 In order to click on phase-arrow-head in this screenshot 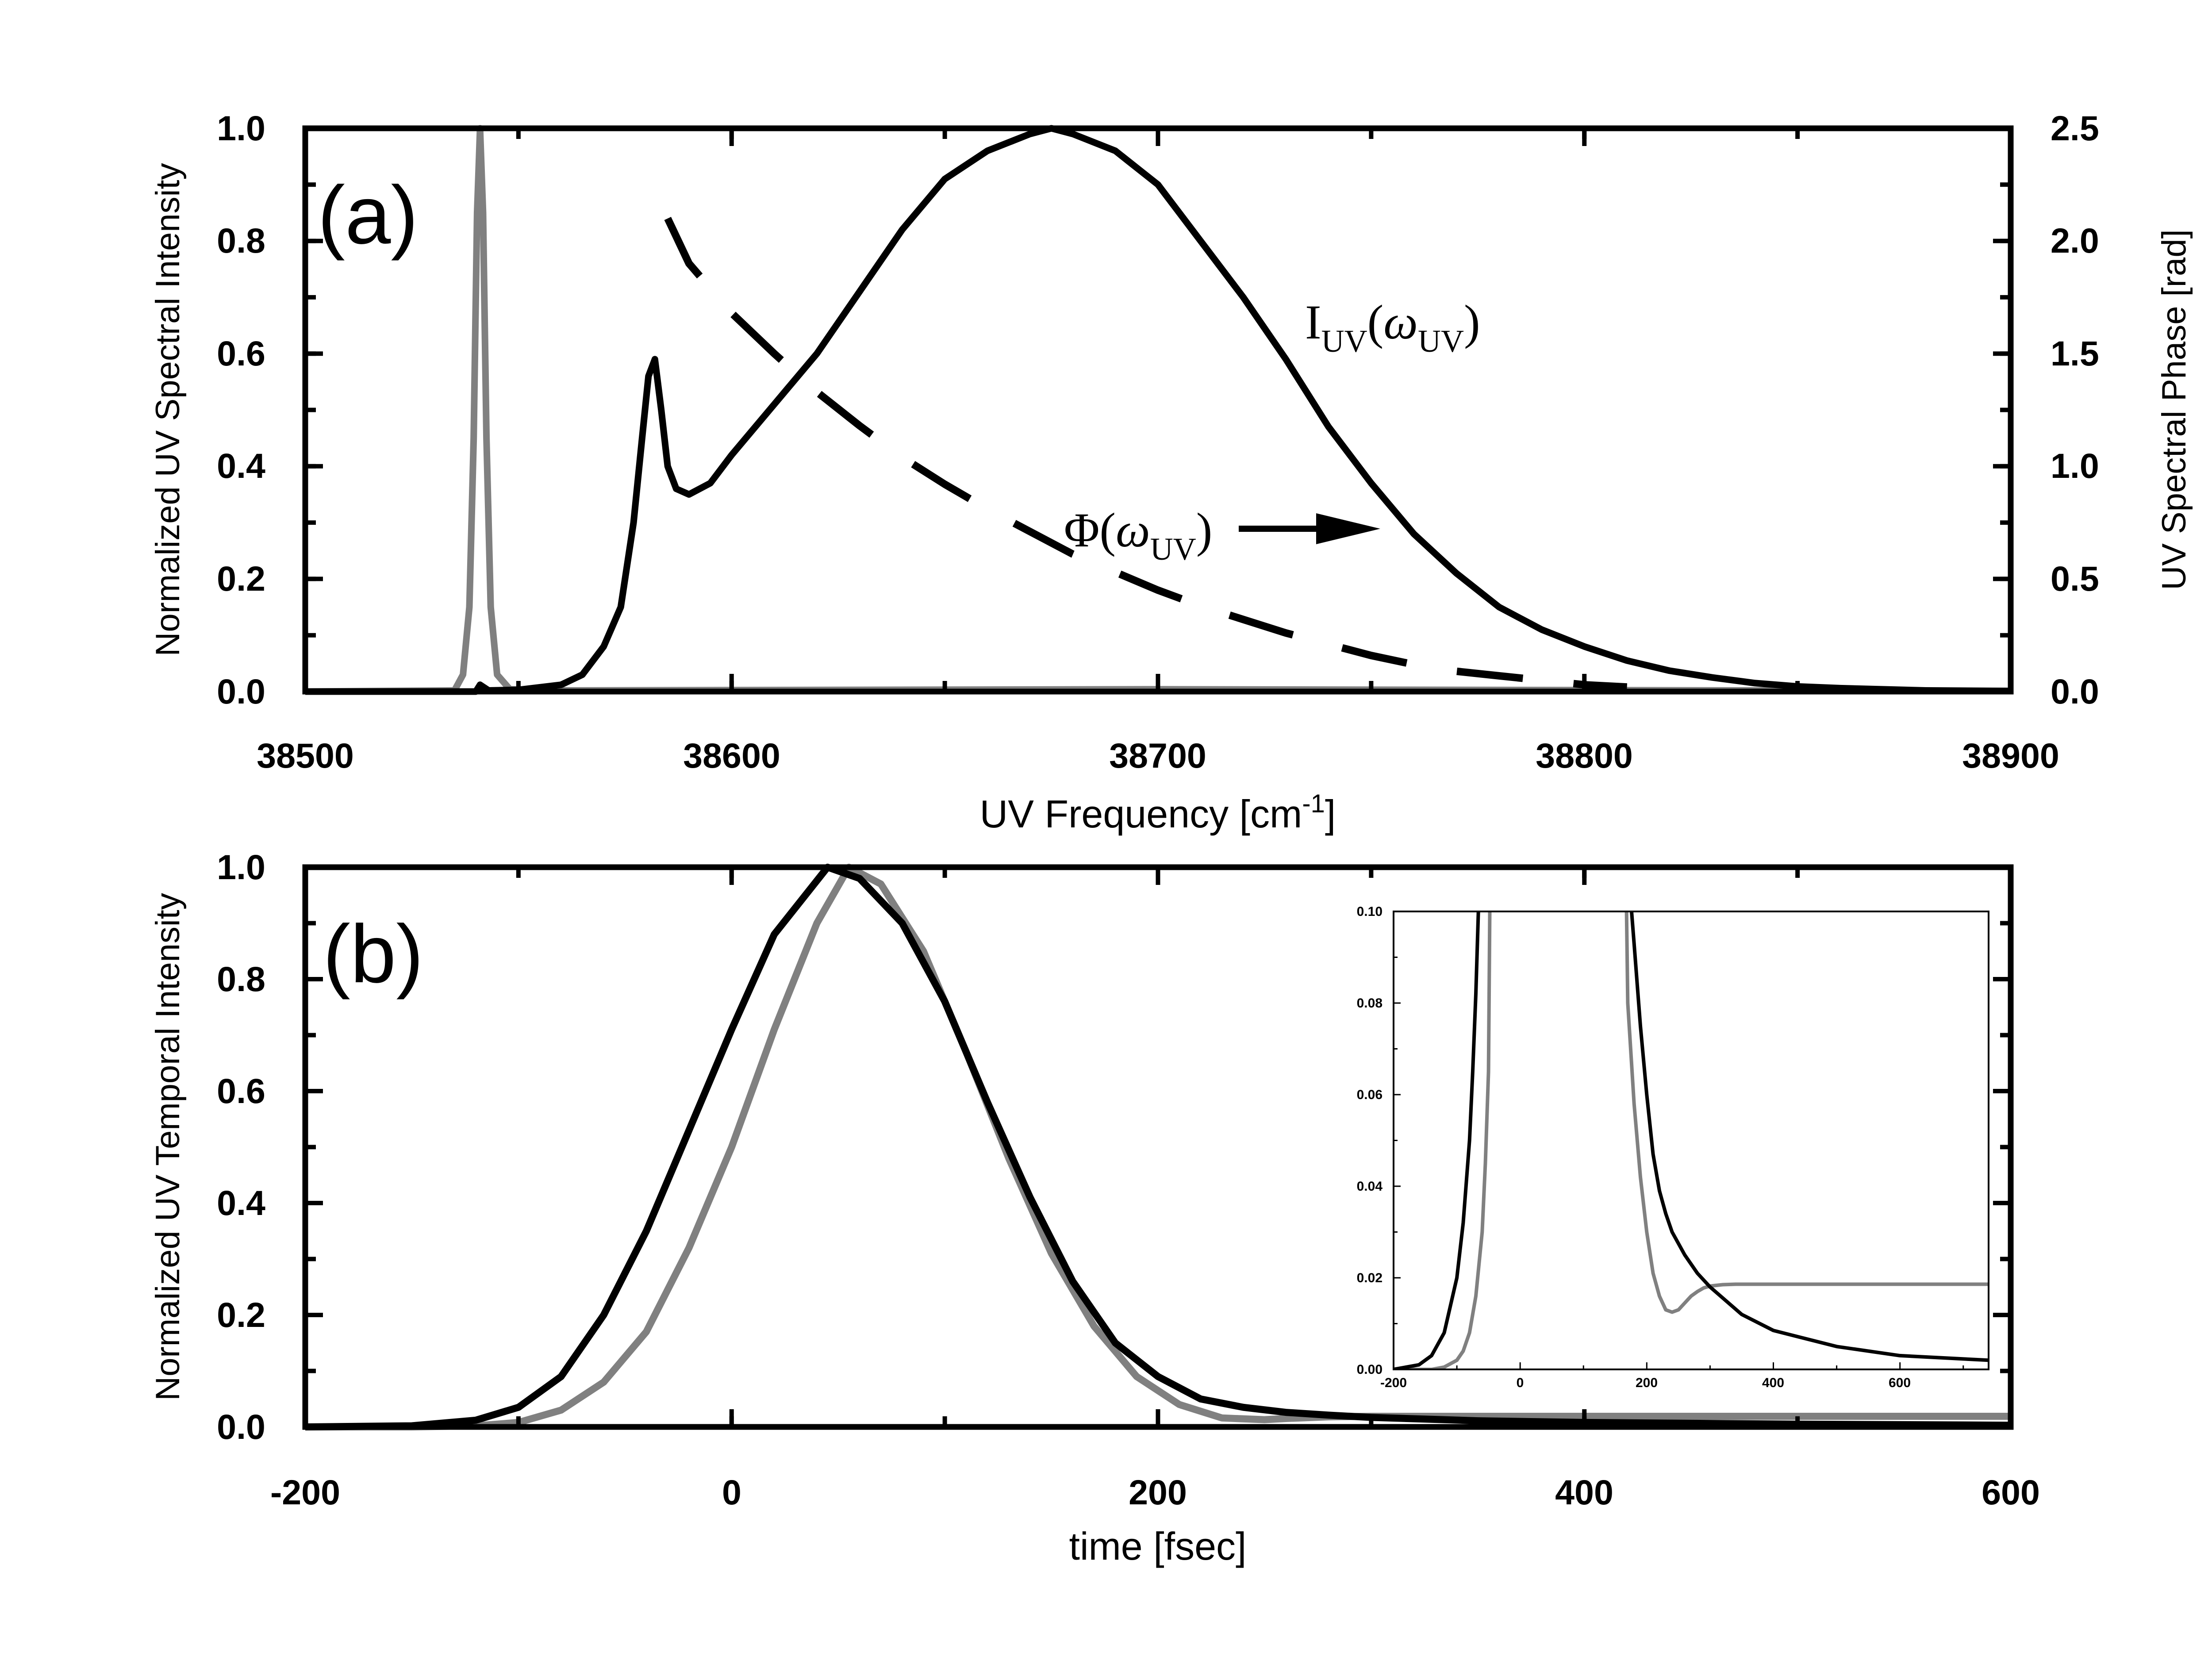, I will do `click(1348, 528)`.